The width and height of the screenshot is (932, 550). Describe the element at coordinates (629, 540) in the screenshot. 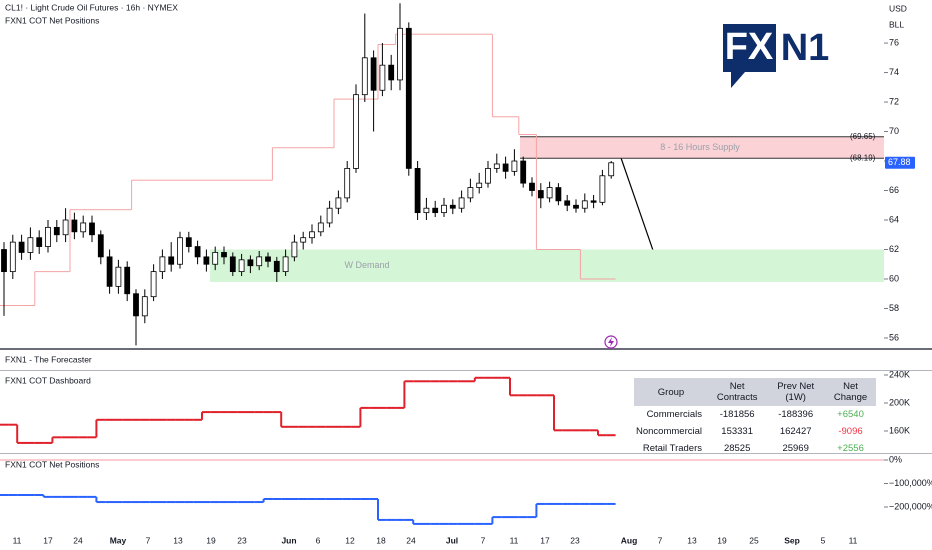

I see `x-tick-label: Aug` at that location.